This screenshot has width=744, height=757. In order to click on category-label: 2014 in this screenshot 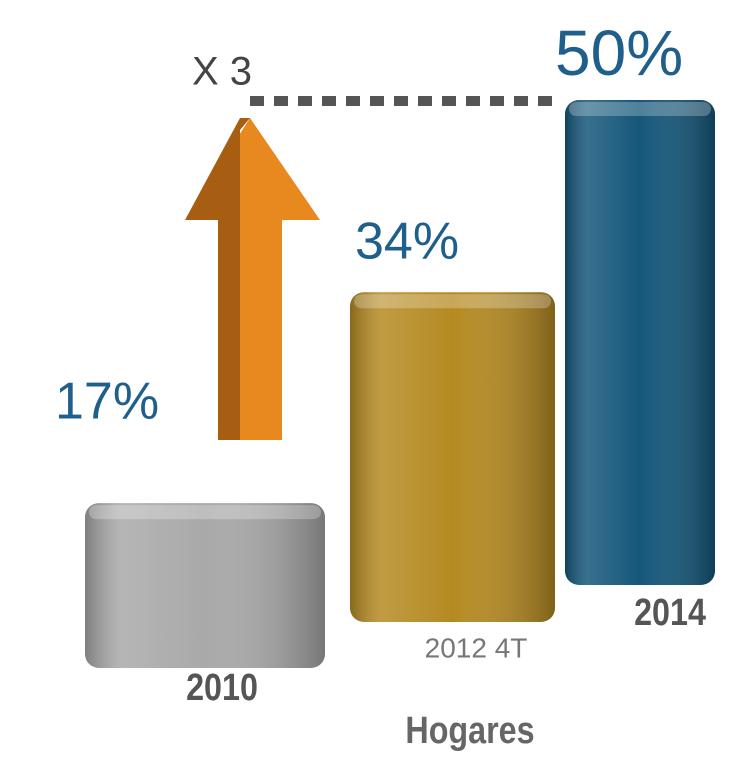, I will do `click(670, 613)`.